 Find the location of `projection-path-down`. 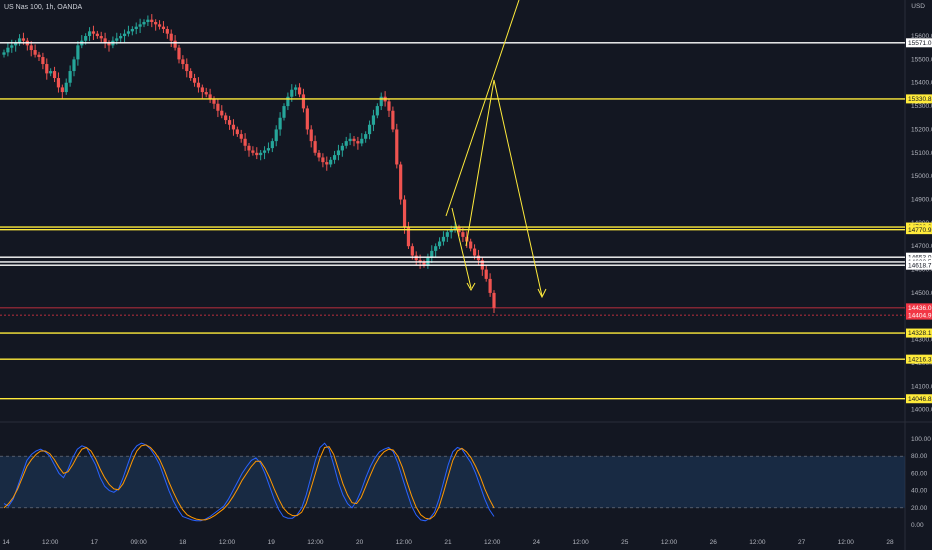

projection-path-down is located at coordinates (461, 248).